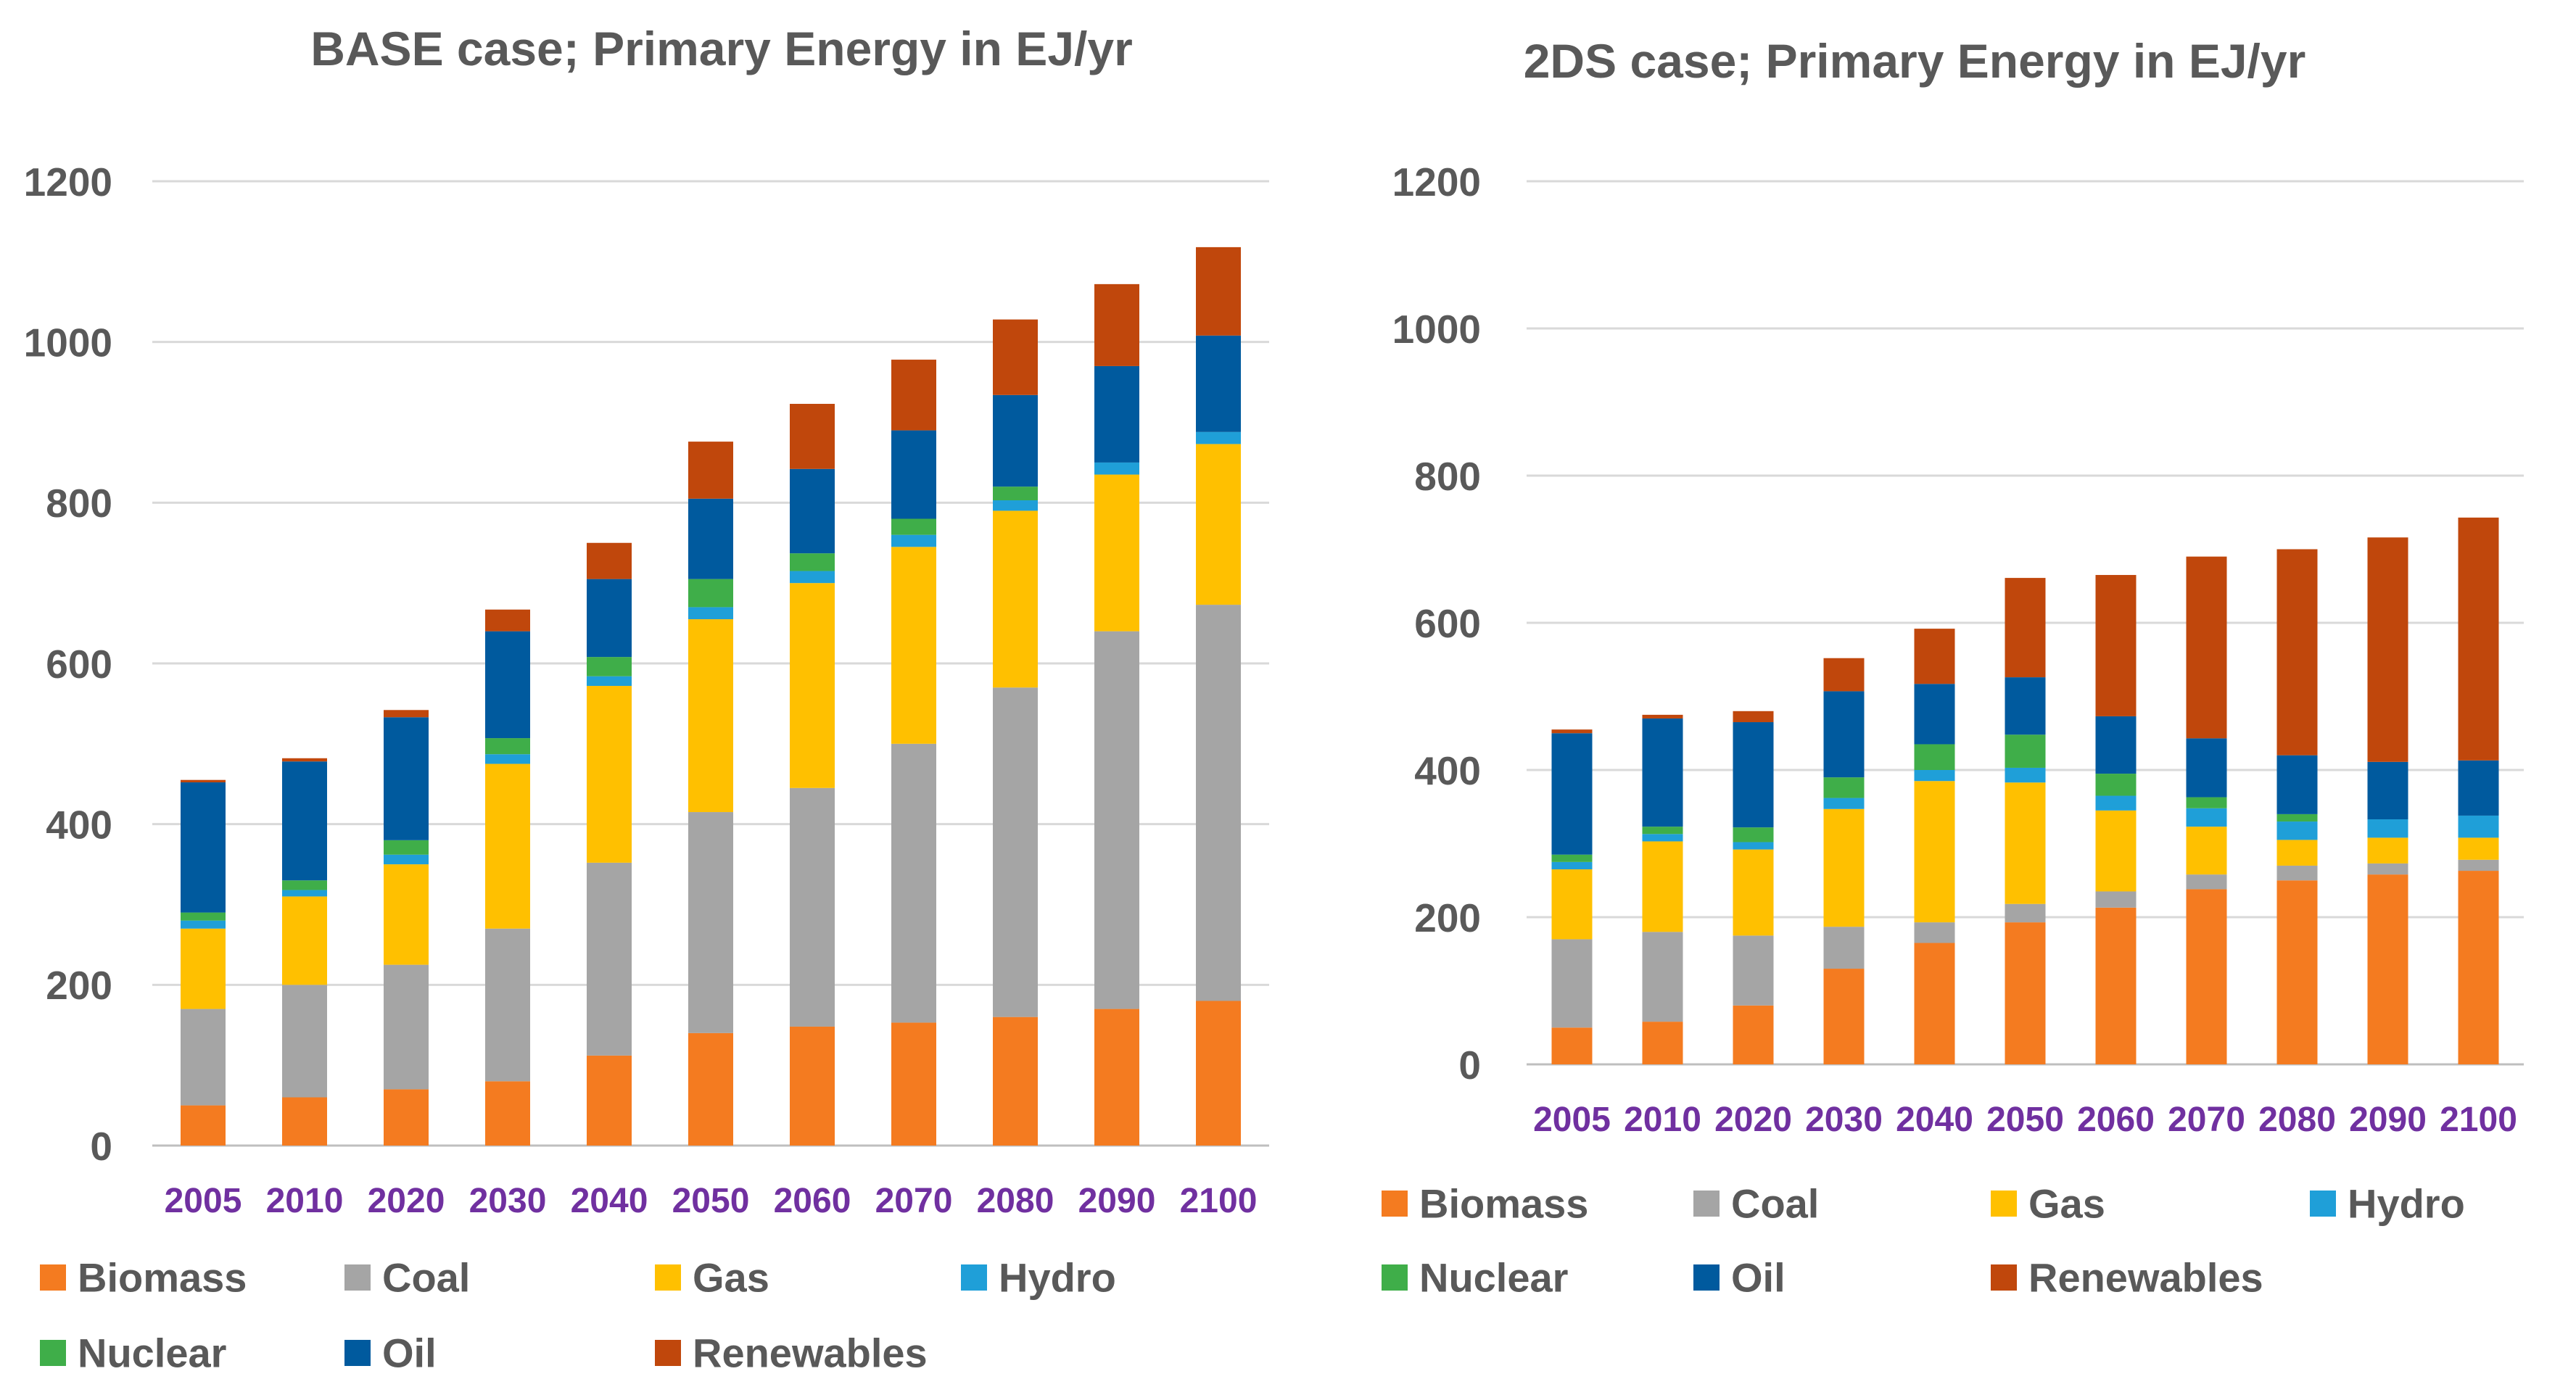 The width and height of the screenshot is (2576, 1387). I want to click on bar-segment-coal-2090, so click(2387, 869).